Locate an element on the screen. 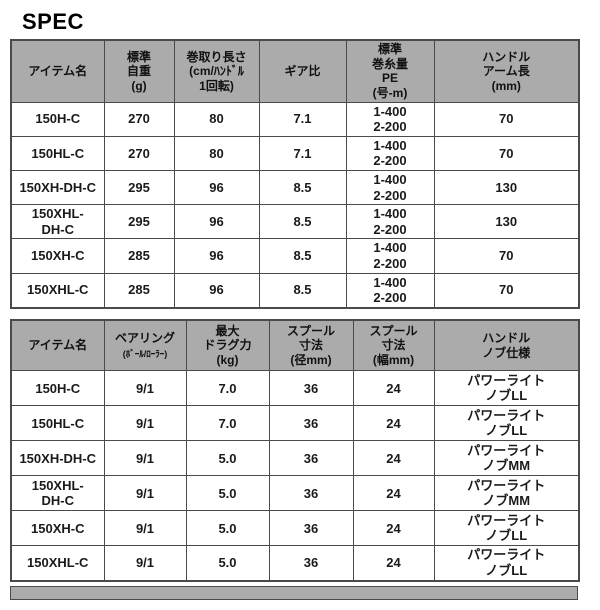 Image resolution: width=600 pixels, height=610 pixels. column-header: スプール 寸法 (径mm) is located at coordinates (311, 345).